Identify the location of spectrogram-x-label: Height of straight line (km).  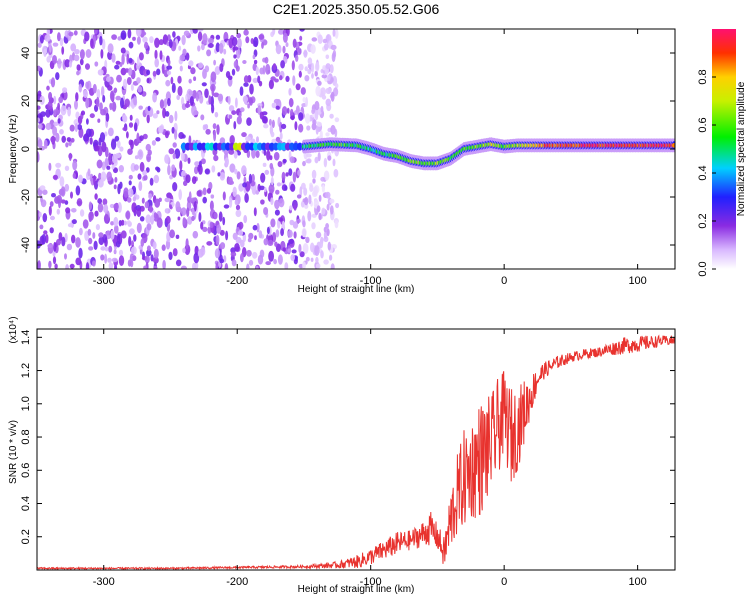
(356, 289).